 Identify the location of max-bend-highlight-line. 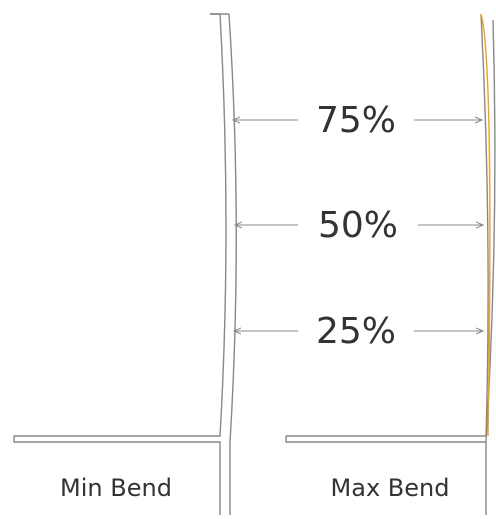
(485, 225).